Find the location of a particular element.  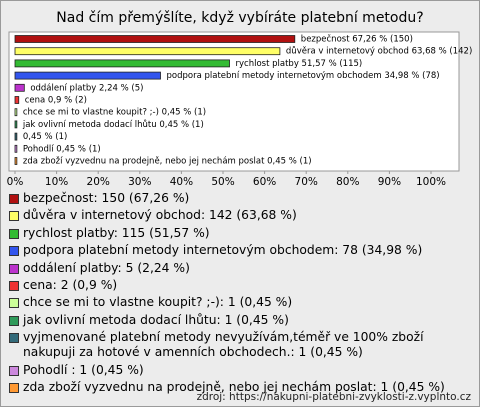

legend-item: oddálení platby: 5 (2,24 %) is located at coordinates (240, 268).